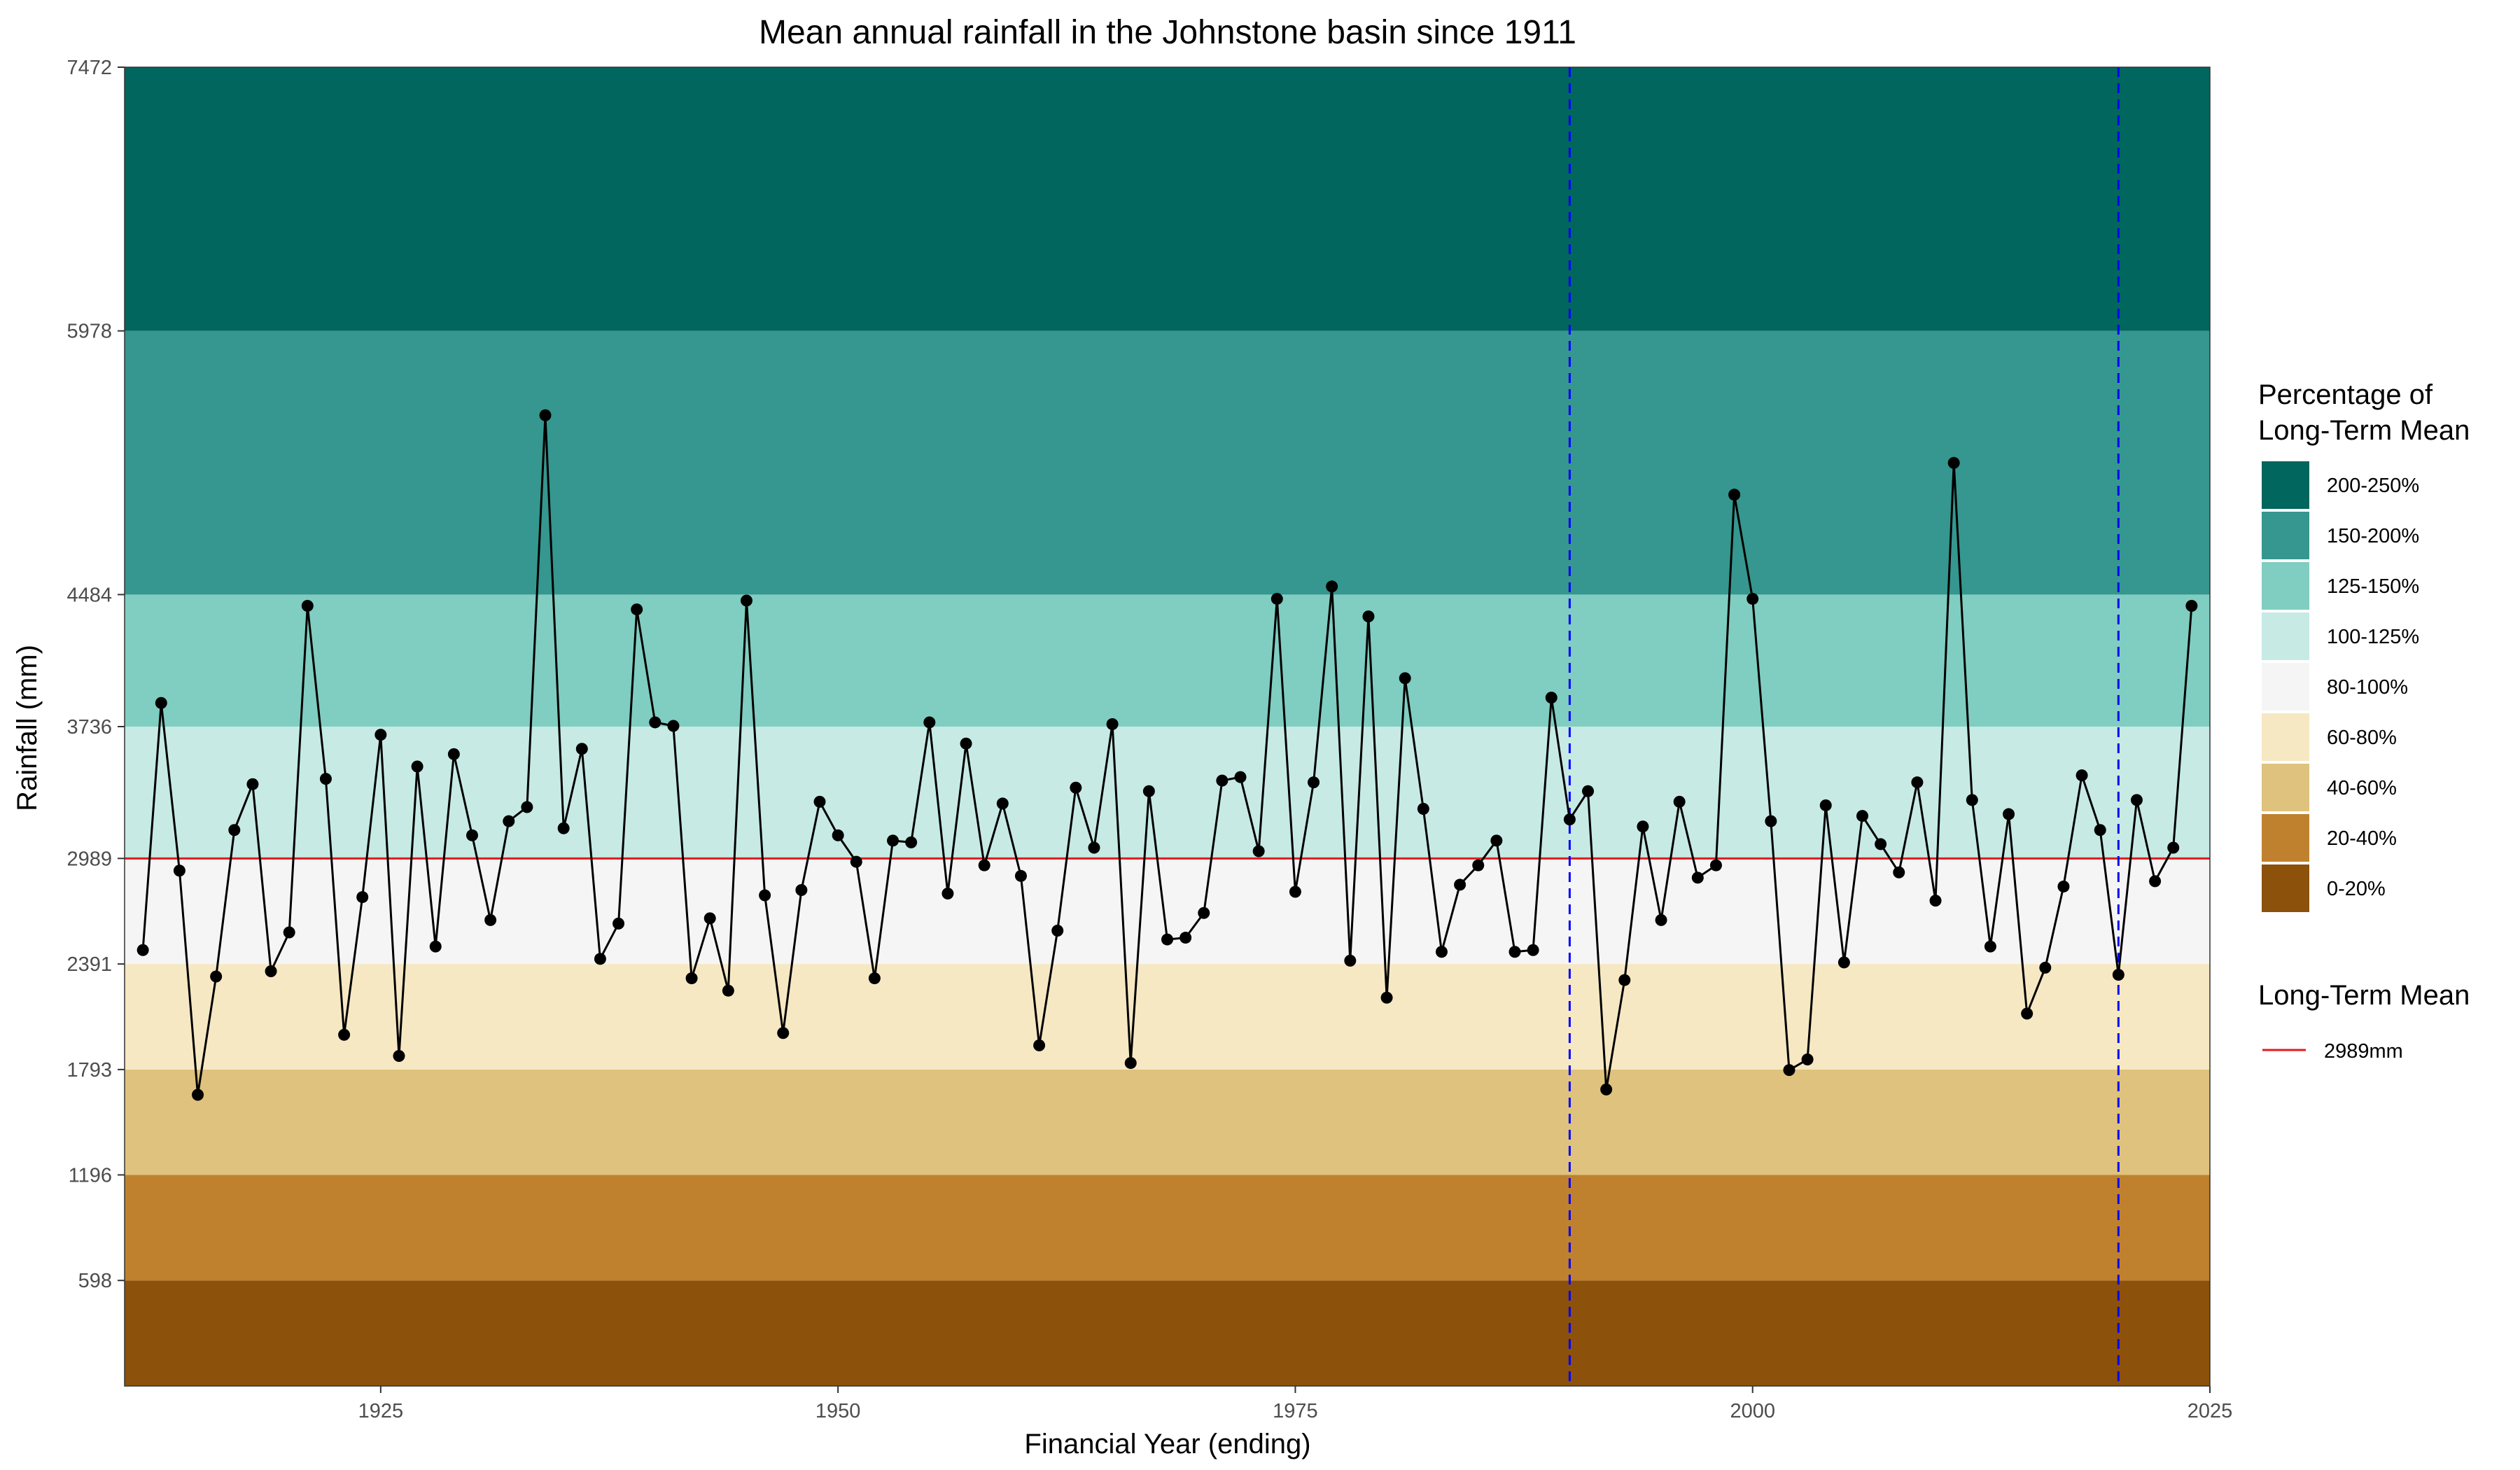 This screenshot has height=1470, width=2520. Describe the element at coordinates (966, 743) in the screenshot. I see `data-point-1957` at that location.